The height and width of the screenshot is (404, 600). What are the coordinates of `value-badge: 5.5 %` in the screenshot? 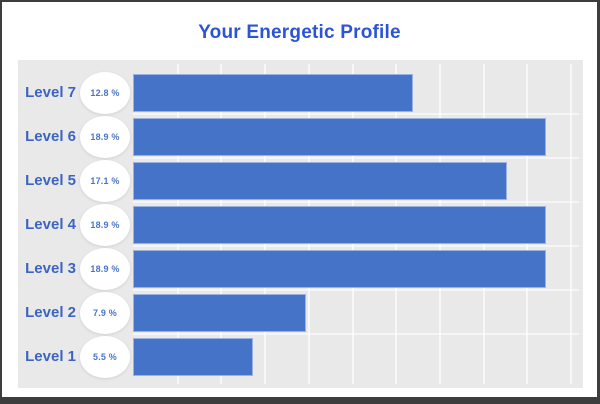 It's located at (105, 357).